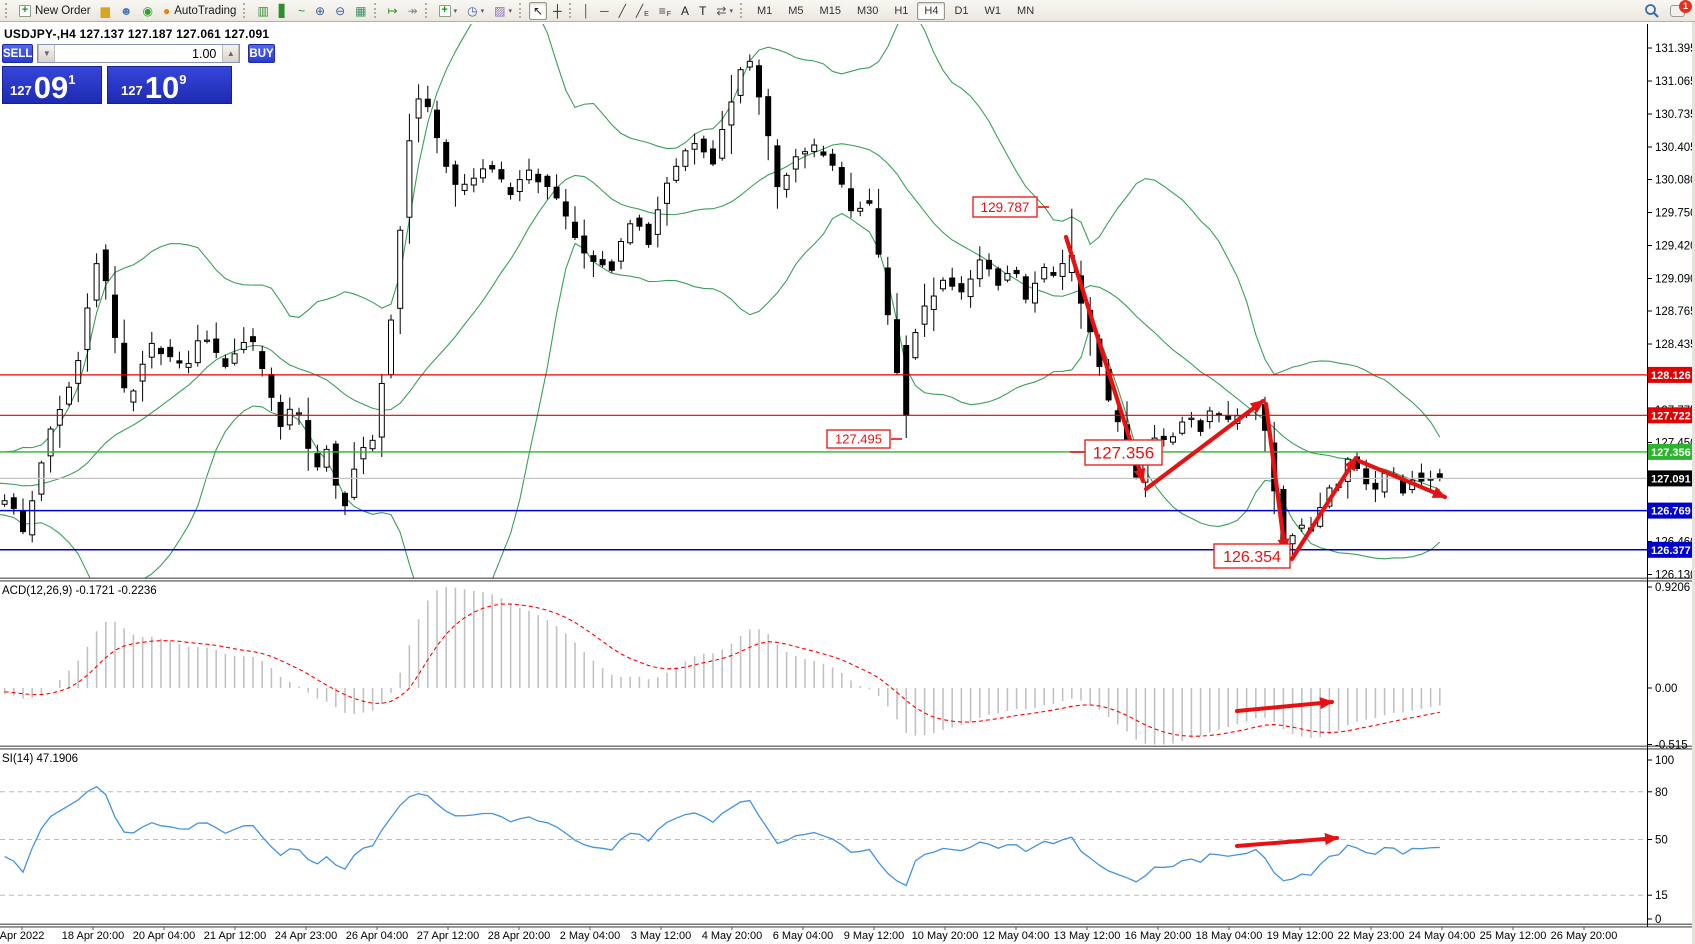 The image size is (1695, 944). I want to click on text-button: A, so click(685, 11).